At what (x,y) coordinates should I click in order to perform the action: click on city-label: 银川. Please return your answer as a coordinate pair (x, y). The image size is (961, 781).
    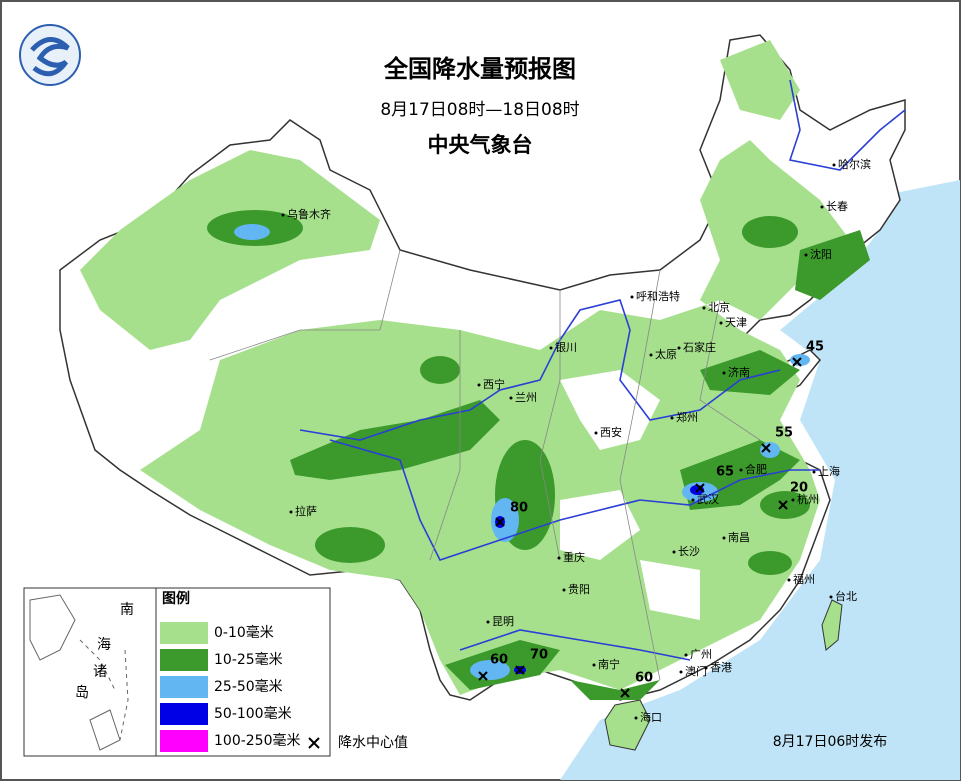
    Looking at the image, I should click on (566, 347).